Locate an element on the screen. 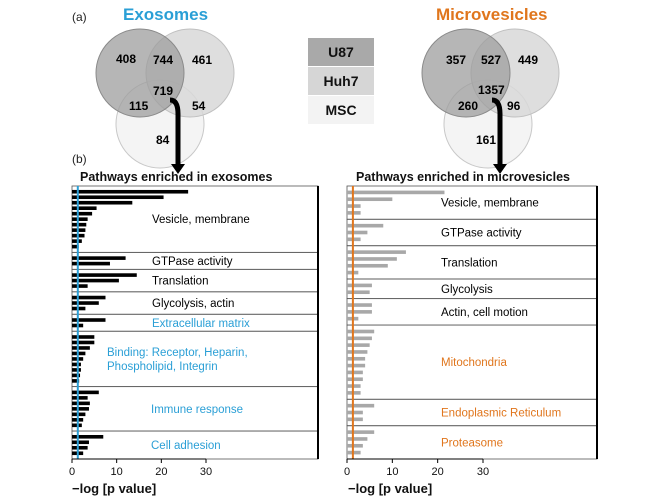 This screenshot has width=663, height=501. exo-count-all: 719 is located at coordinates (163, 91).